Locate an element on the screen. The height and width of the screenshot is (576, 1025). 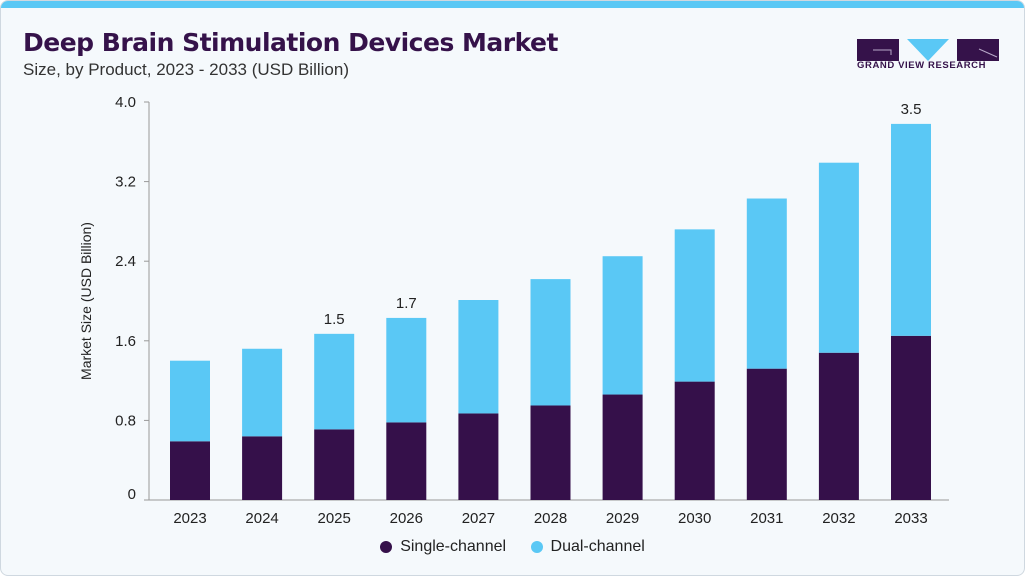
x-tick-label: 2024 is located at coordinates (261, 518).